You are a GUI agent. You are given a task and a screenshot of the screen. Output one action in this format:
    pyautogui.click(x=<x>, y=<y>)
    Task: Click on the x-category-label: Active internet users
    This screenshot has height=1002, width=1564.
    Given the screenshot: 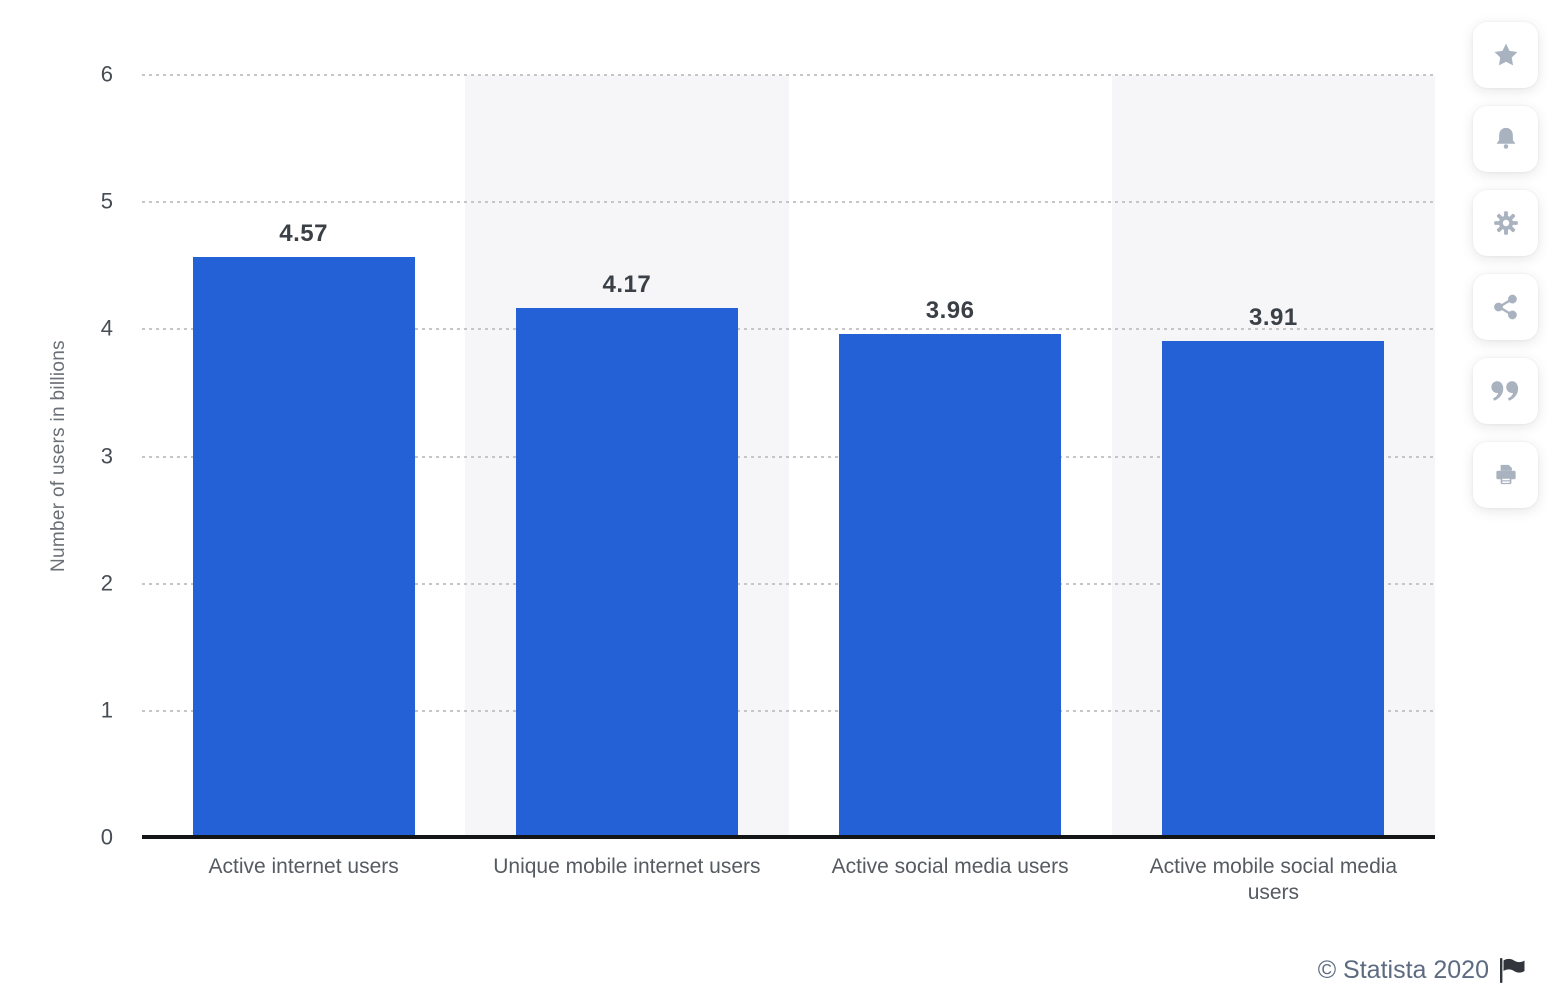 What is the action you would take?
    pyautogui.click(x=303, y=866)
    